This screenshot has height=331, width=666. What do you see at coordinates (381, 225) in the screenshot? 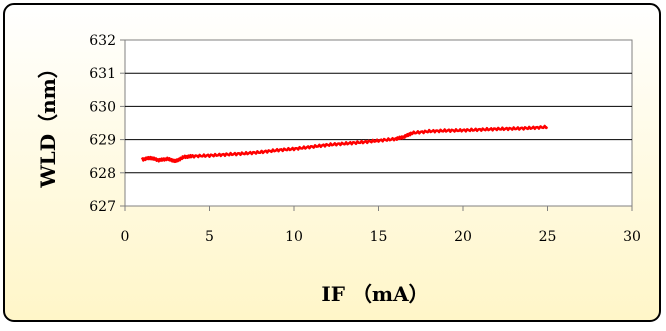
I see `x-tick-labels: 0 5 10 15 20 25 30` at bounding box center [381, 225].